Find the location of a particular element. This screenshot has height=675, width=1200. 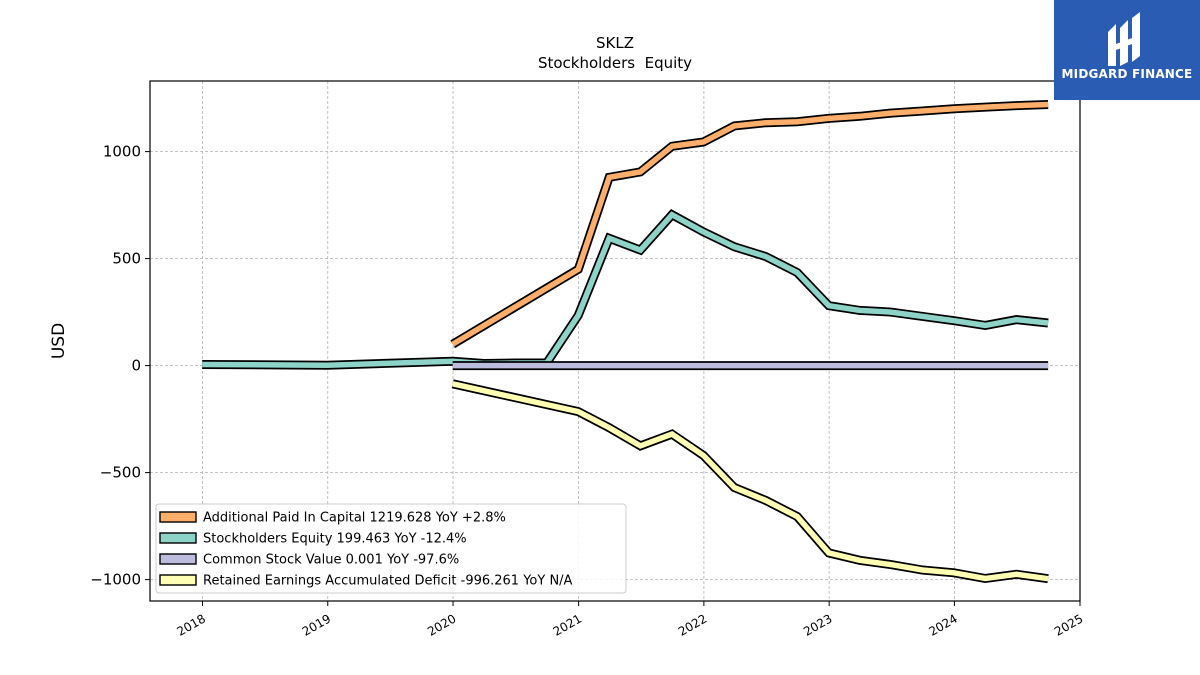

legend-box is located at coordinates (391, 548).